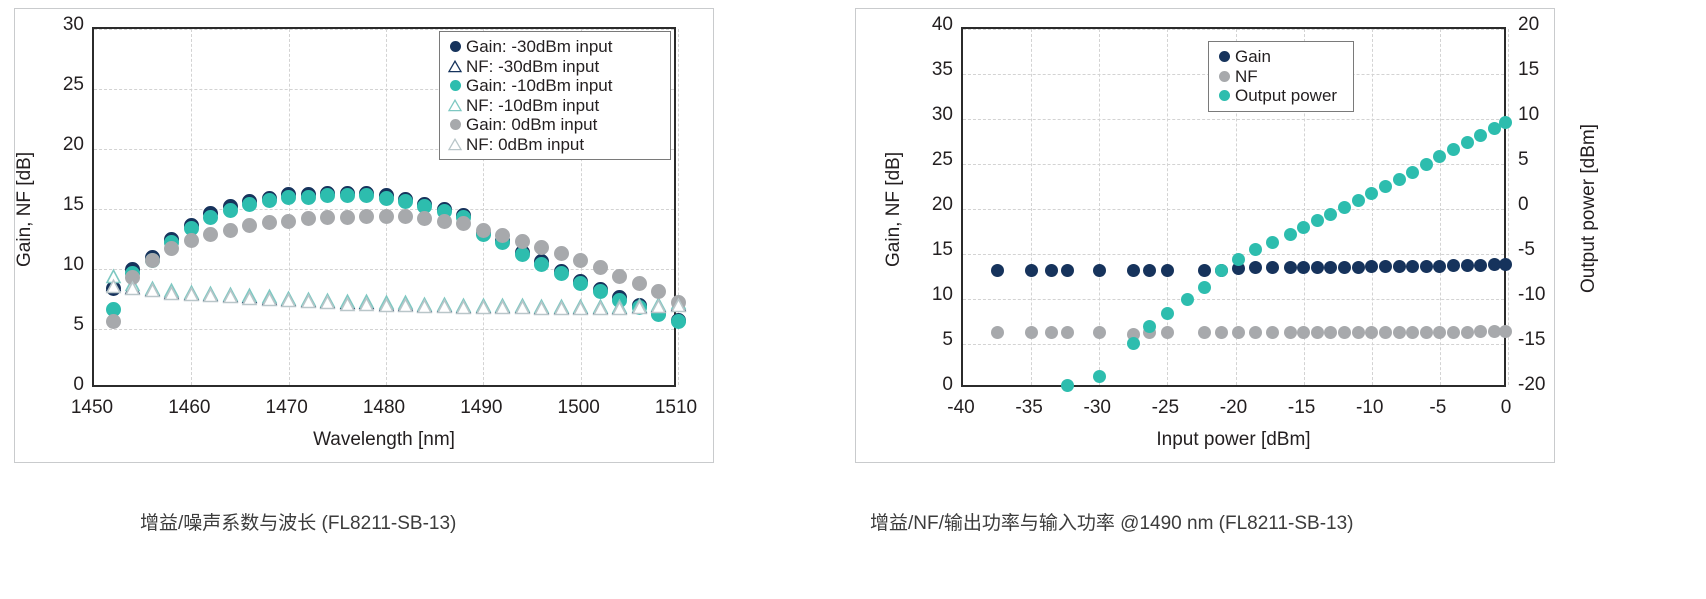  I want to click on y2-axis-tick-label: 10, so click(1529, 114).